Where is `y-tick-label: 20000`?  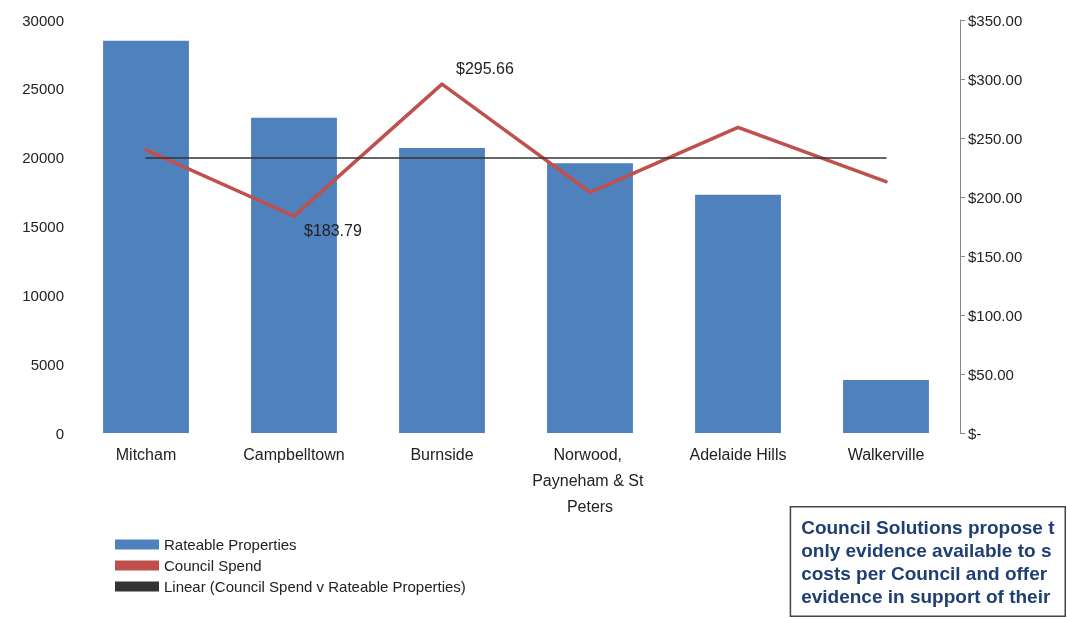
y-tick-label: 20000 is located at coordinates (43, 158).